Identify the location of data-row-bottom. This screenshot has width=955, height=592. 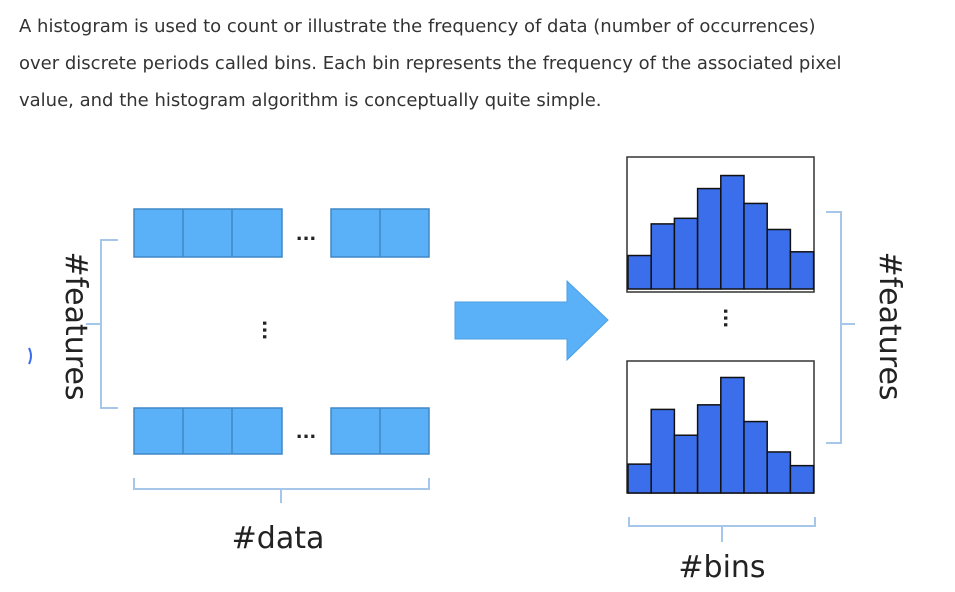
(281, 431).